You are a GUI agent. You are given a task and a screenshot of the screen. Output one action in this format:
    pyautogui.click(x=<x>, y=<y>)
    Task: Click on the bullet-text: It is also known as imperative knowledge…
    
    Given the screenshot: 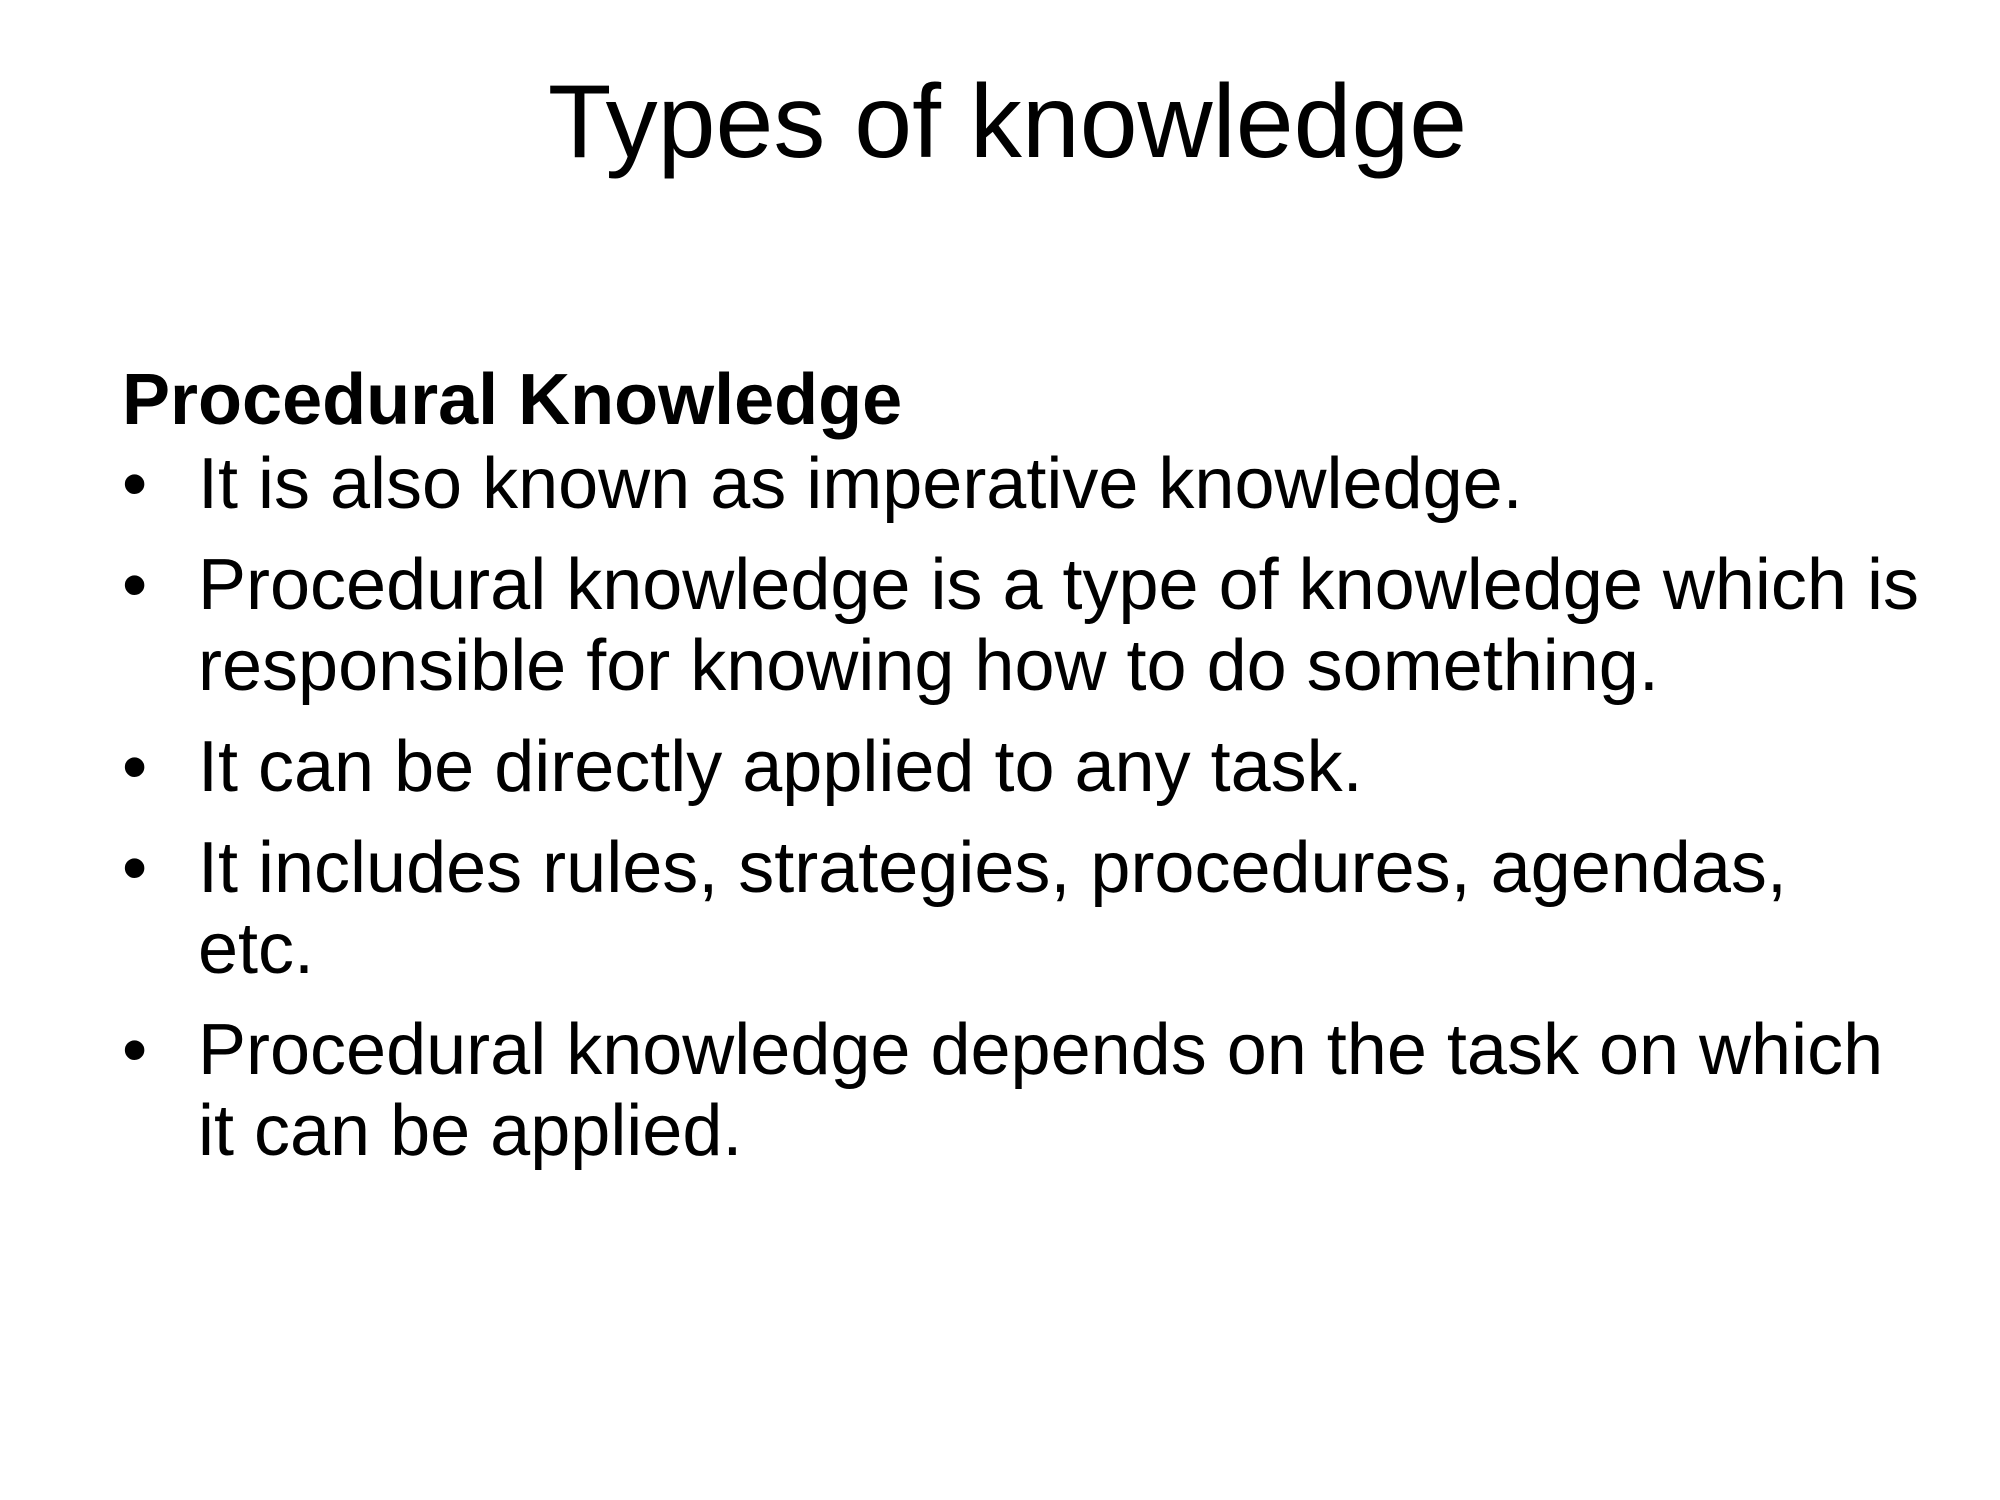 What is the action you would take?
    pyautogui.click(x=860, y=484)
    